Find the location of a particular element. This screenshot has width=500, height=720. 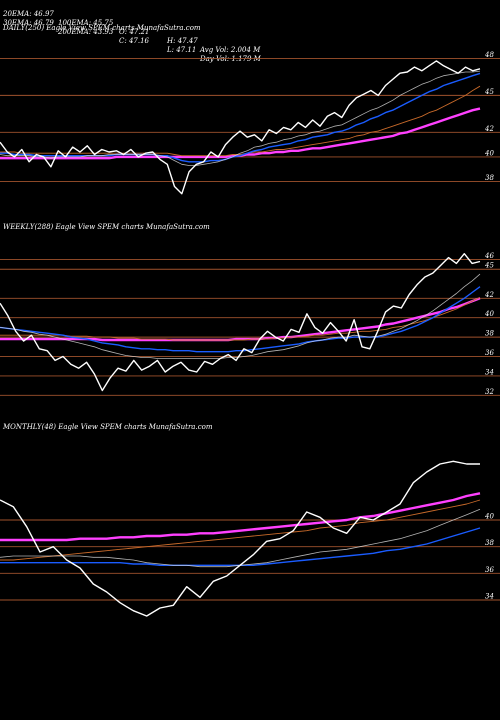

daily-y-tick-label: 38 is located at coordinates (489, 178).